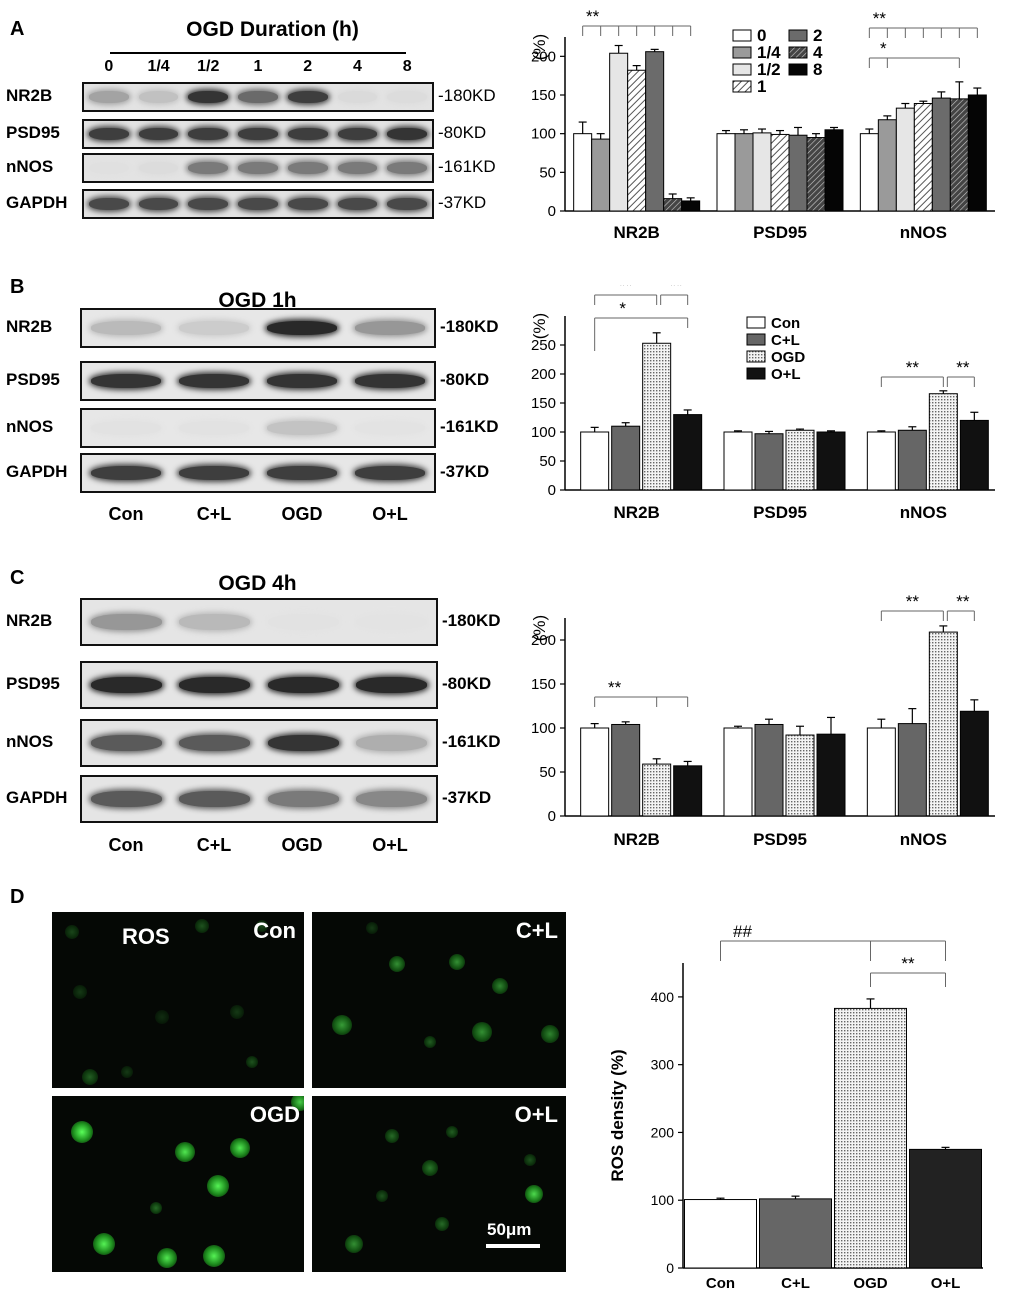 Image resolution: width=1011 pixels, height=1300 pixels. Describe the element at coordinates (509, 1229) in the screenshot. I see `scale-bar-label: 50μm` at that location.